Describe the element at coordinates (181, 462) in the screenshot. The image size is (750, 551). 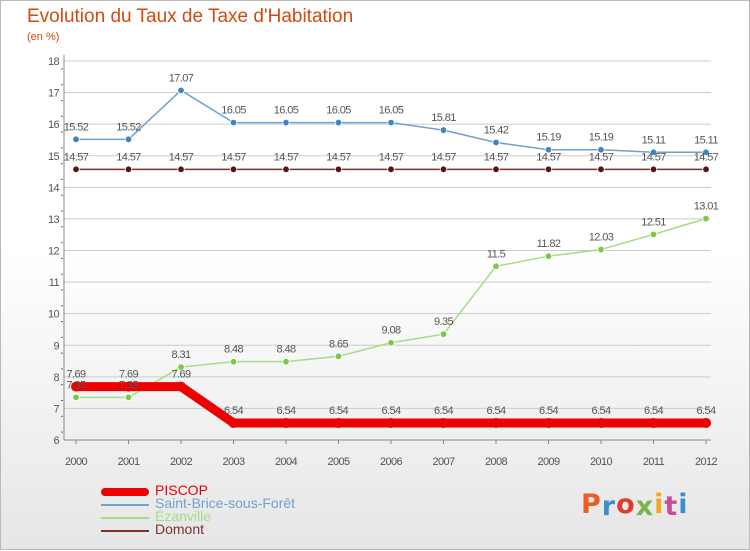
I see `x-tick-label: 2002` at that location.